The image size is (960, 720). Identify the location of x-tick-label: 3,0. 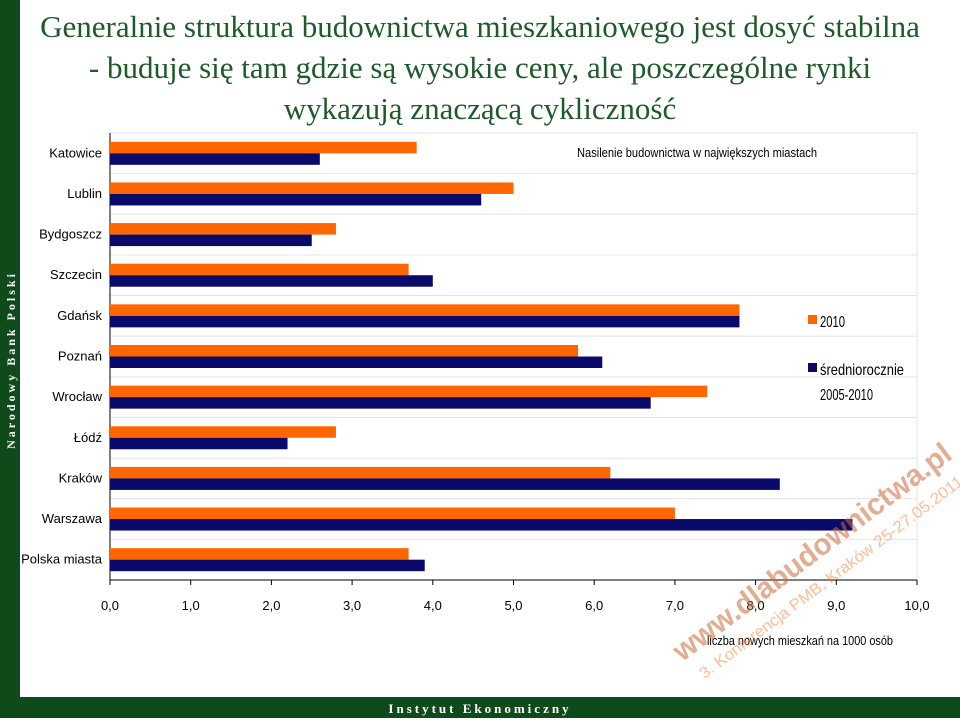
(352, 605).